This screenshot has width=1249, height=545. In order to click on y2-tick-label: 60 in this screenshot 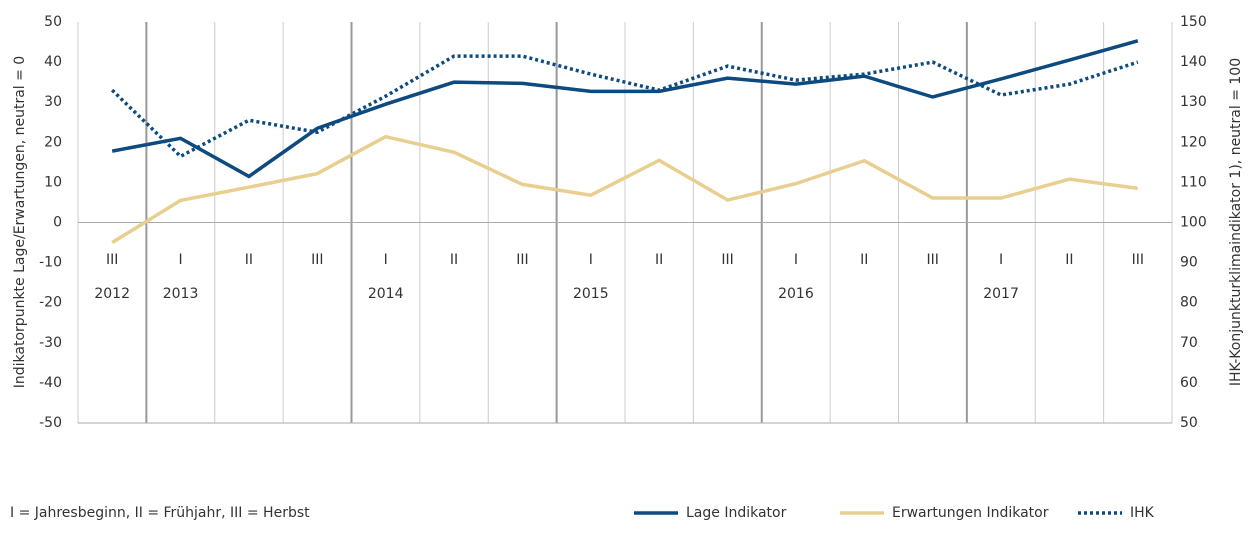, I will do `click(1189, 383)`.